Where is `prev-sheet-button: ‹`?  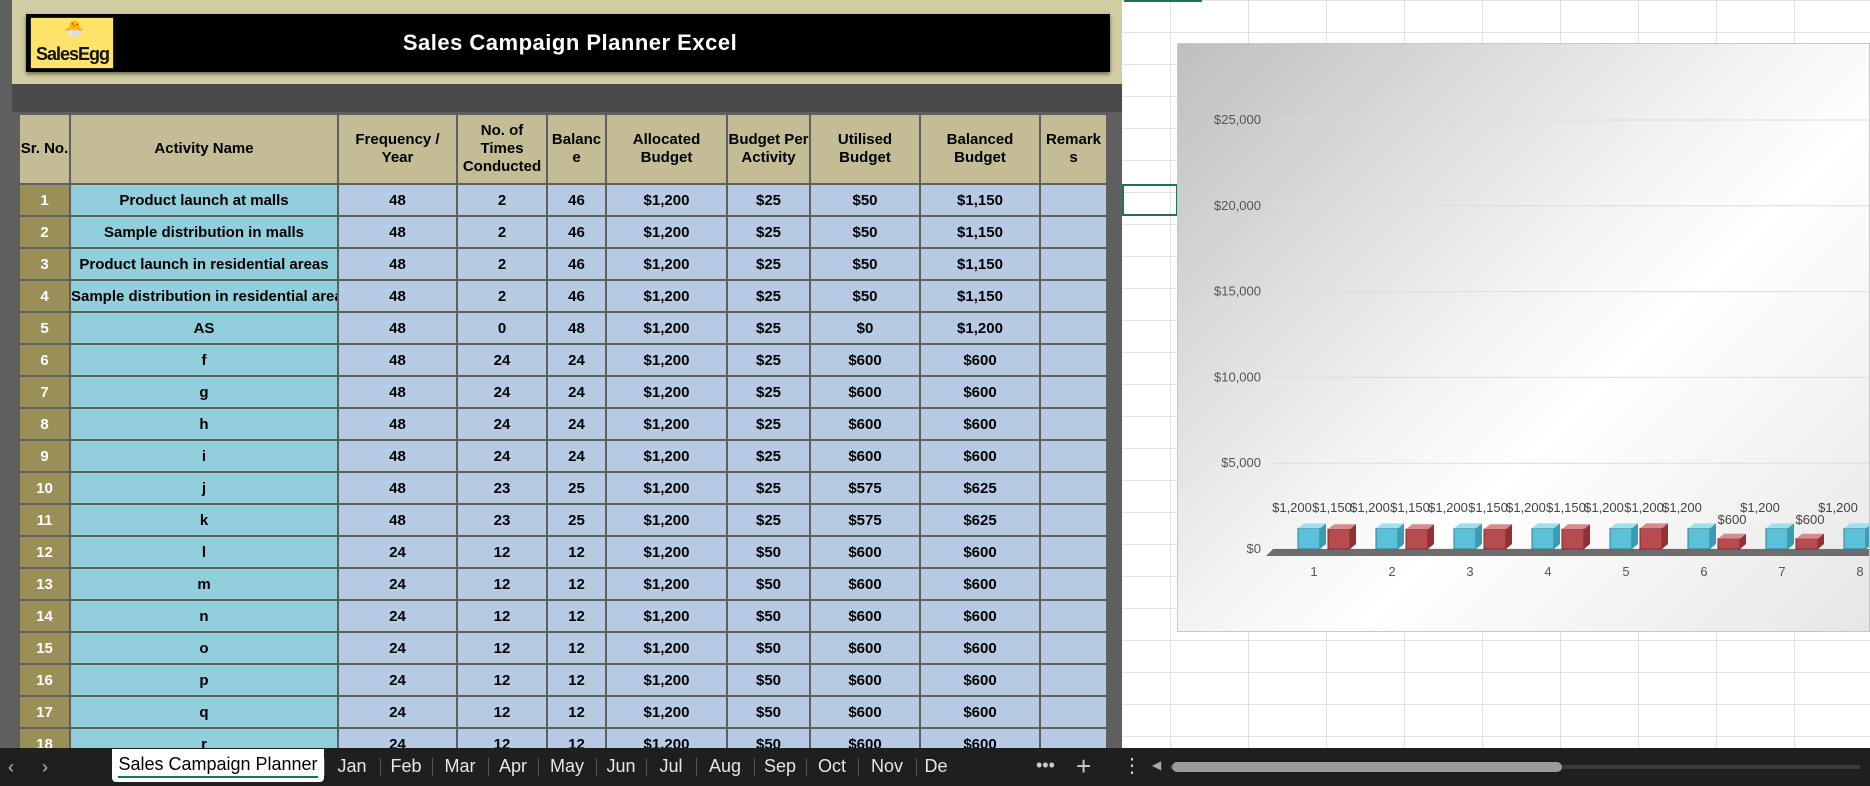
prev-sheet-button: ‹ is located at coordinates (11, 767).